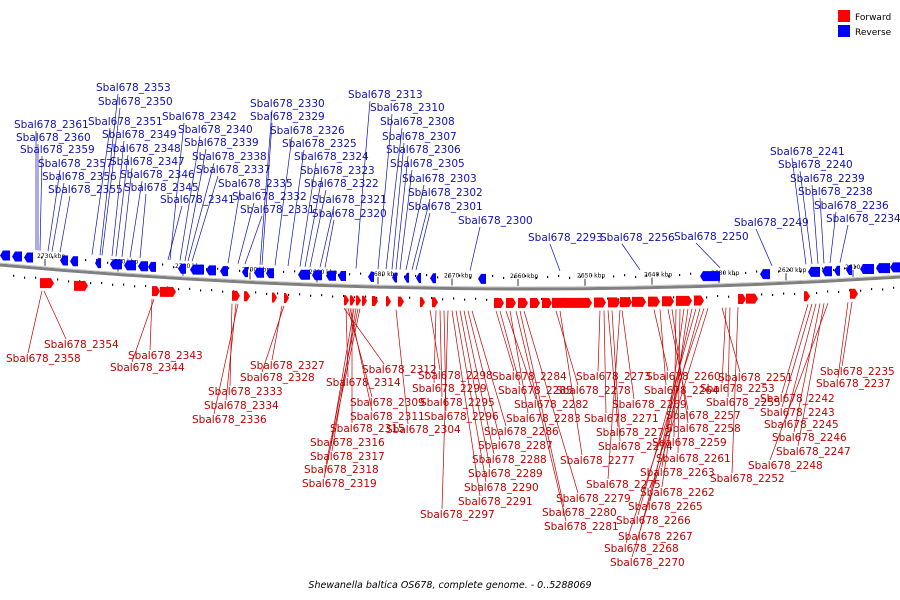 Image resolution: width=900 pixels, height=600 pixels. I want to click on forward-gene-label: Sbal678_2287, so click(515, 446).